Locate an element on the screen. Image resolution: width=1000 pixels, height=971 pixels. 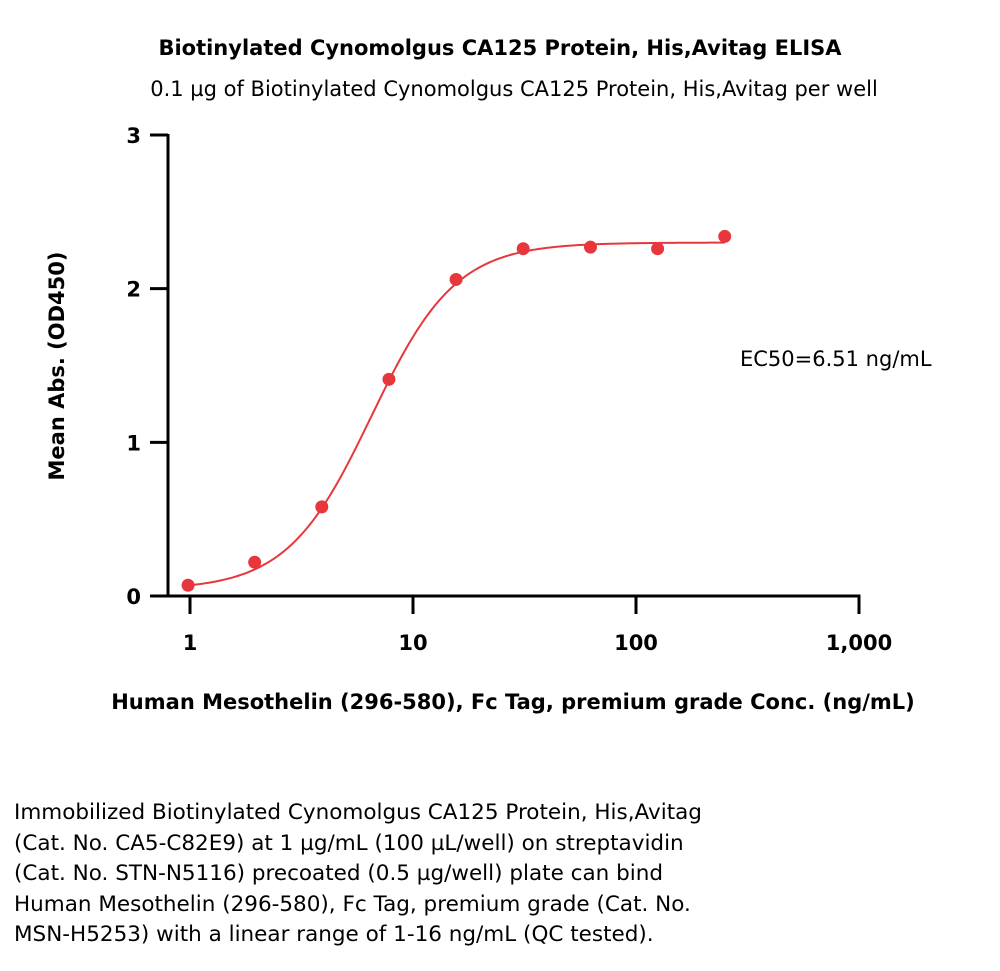
x-tick-label: 10 is located at coordinates (412, 643).